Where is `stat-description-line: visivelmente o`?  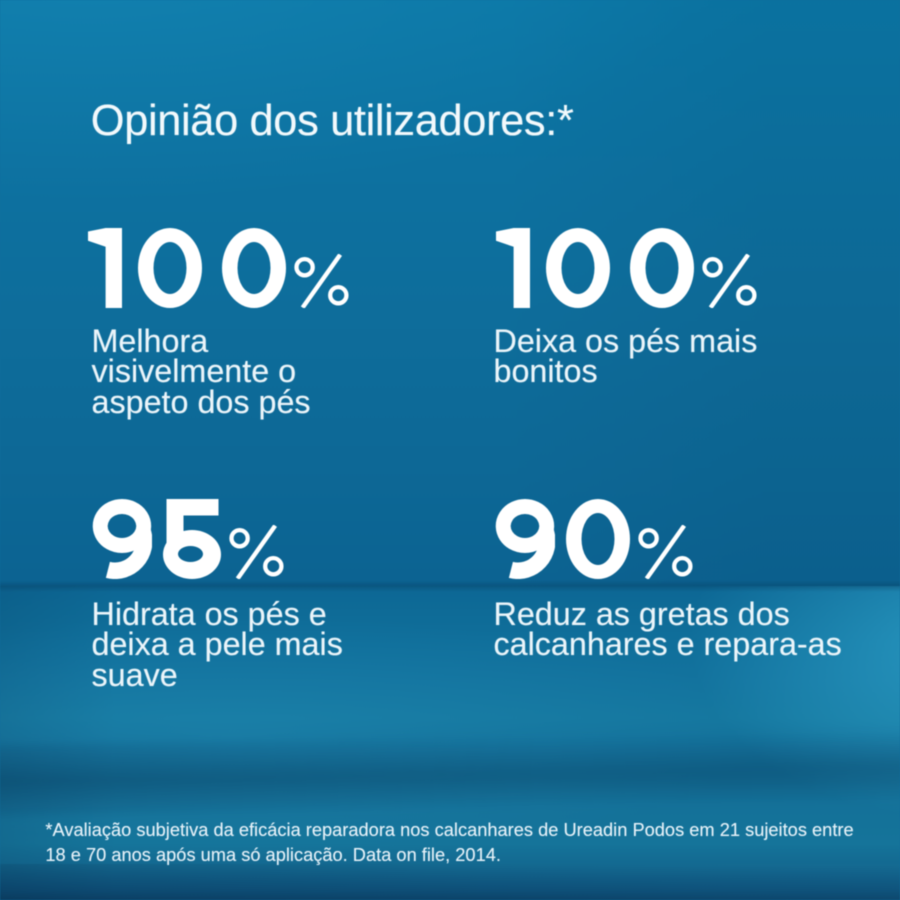 stat-description-line: visivelmente o is located at coordinates (194, 371).